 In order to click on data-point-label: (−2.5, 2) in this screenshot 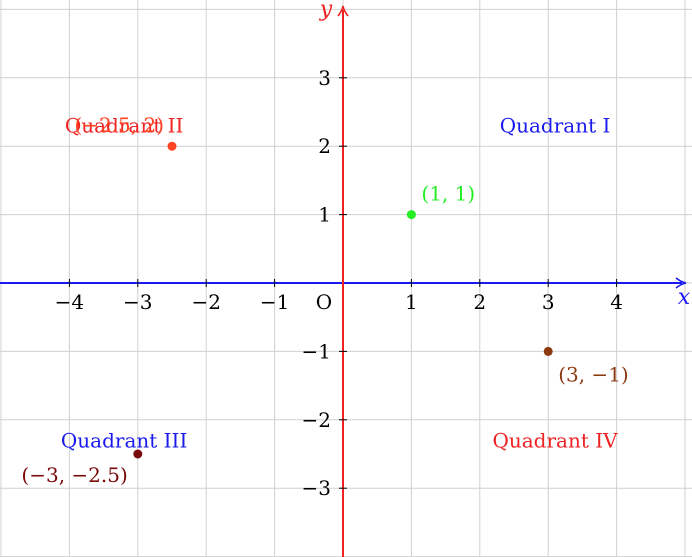, I will do `click(119, 125)`.